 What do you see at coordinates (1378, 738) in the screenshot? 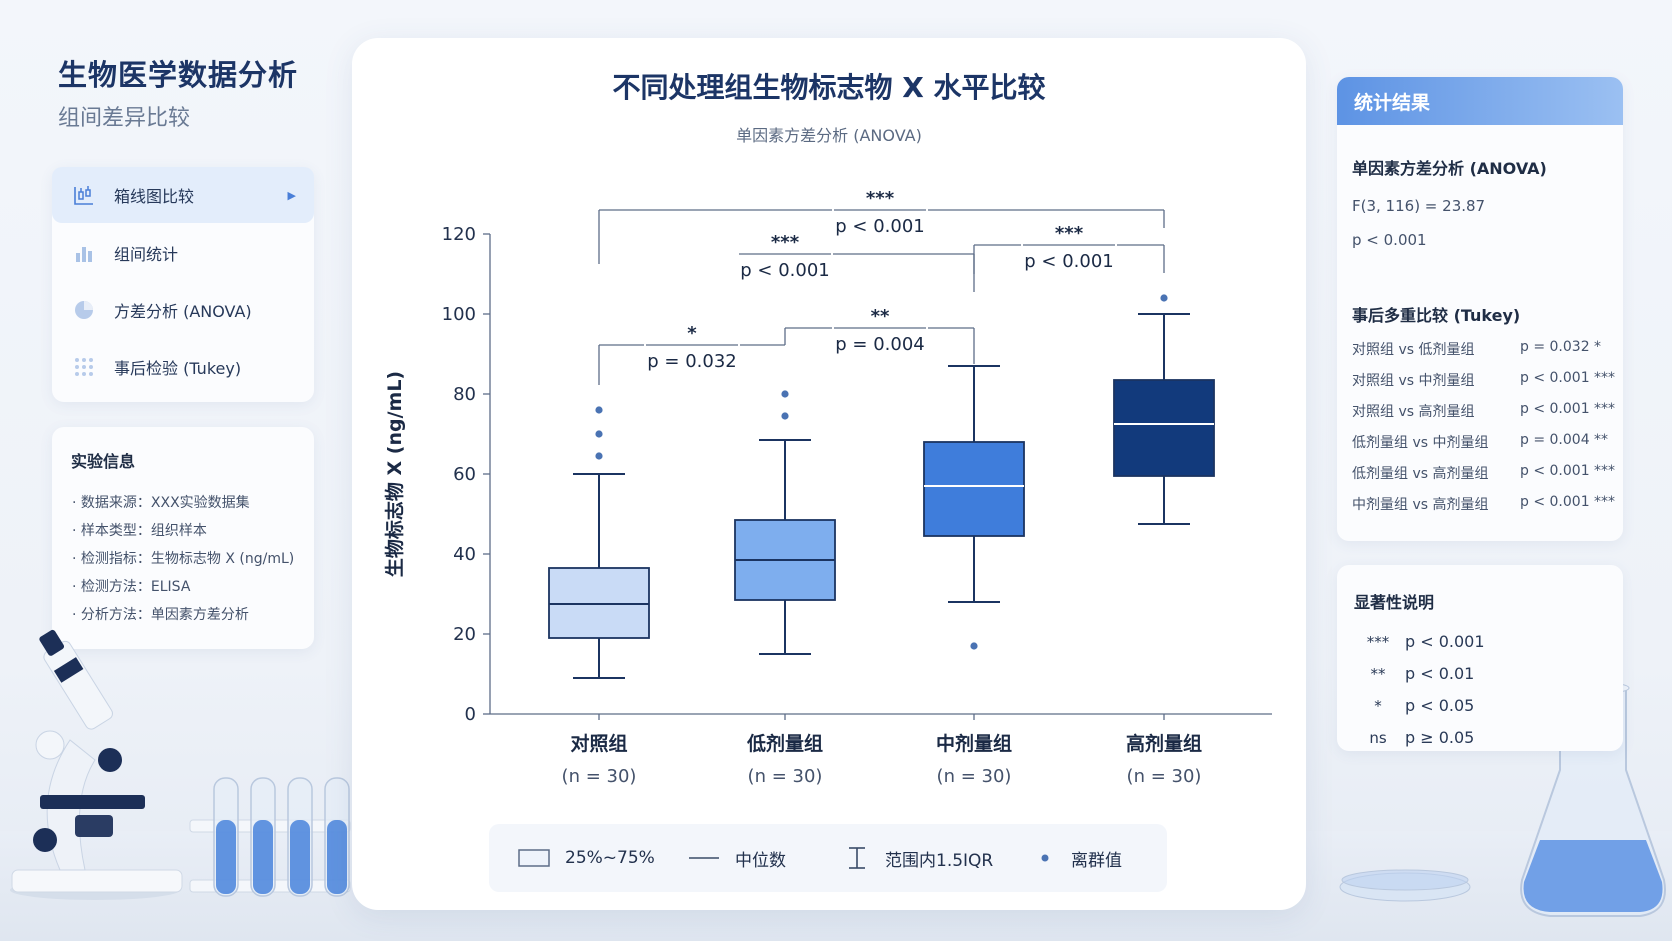
I see `significance-symbol: ns` at bounding box center [1378, 738].